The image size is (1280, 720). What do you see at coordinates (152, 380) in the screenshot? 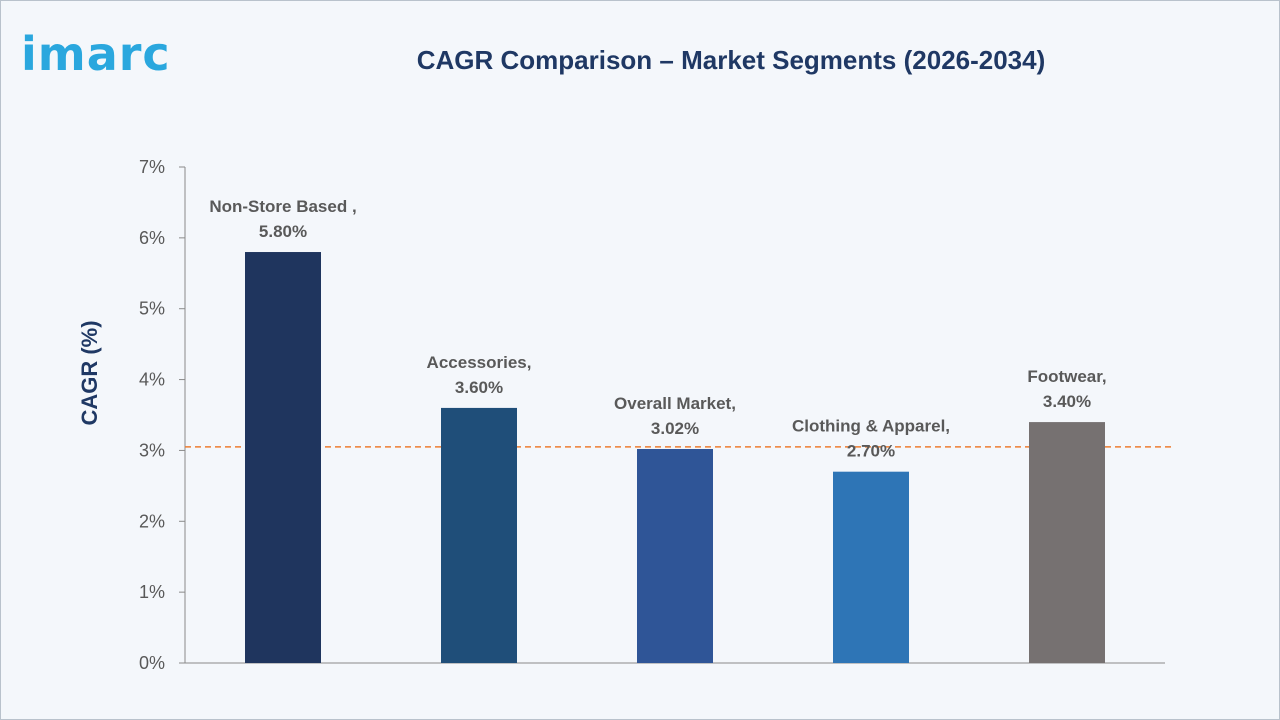
I see `y-tick-label: 4%` at bounding box center [152, 380].